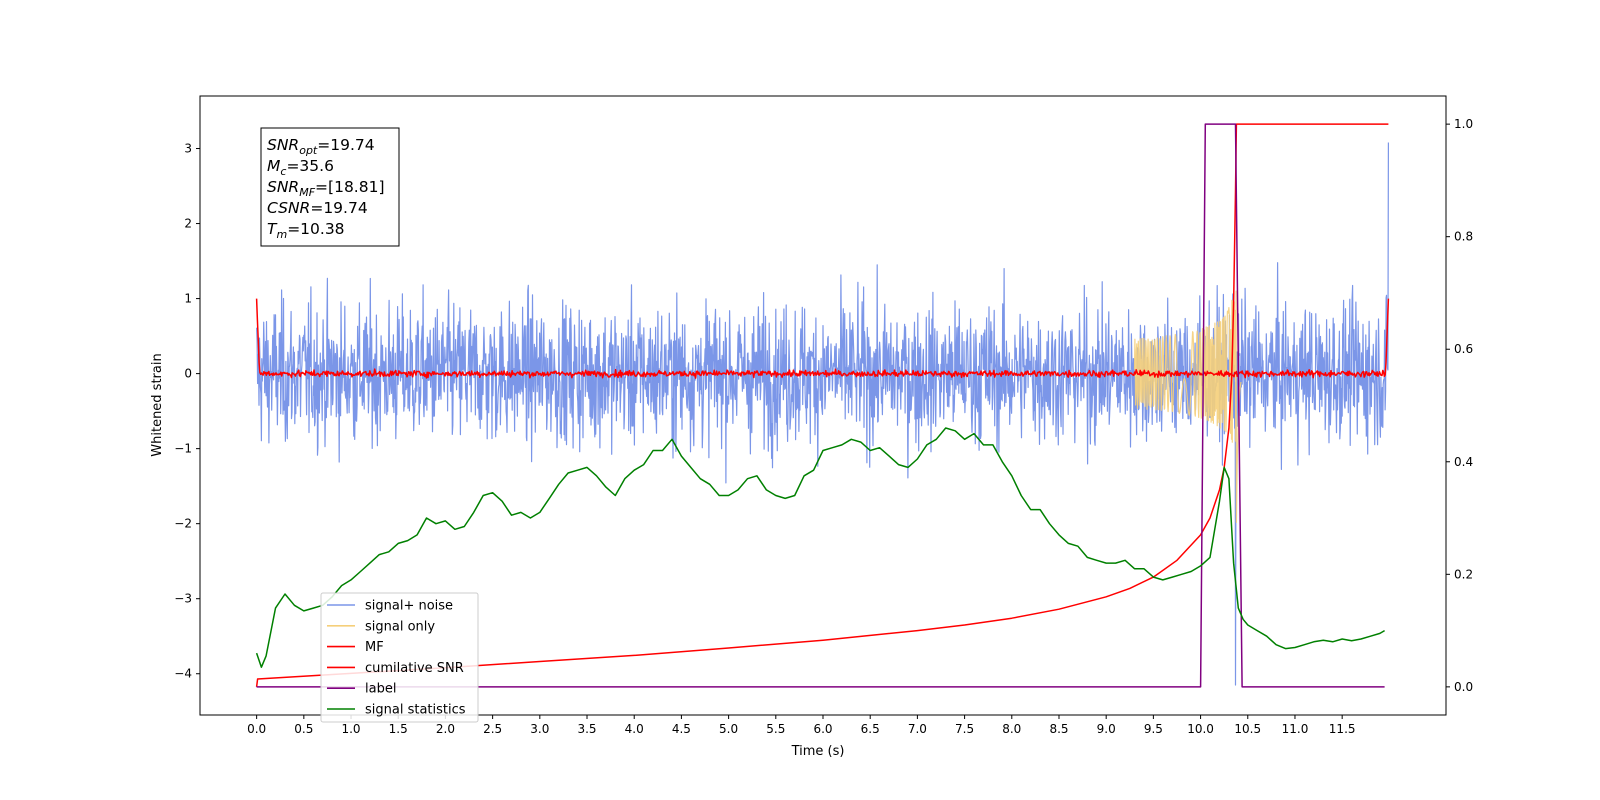 This screenshot has height=800, width=1600. Describe the element at coordinates (183, 599) in the screenshot. I see `y-tick-label-left: −3` at that location.